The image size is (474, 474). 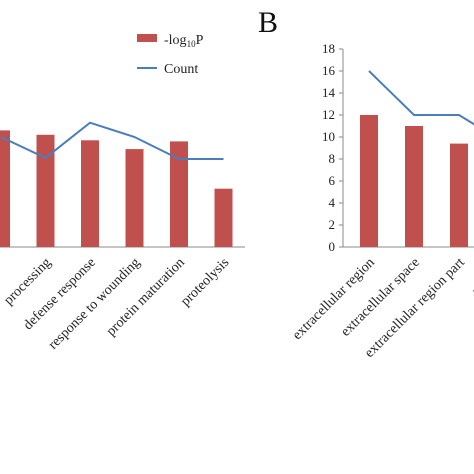 What do you see at coordinates (181, 69) in the screenshot?
I see `legend-count-label: Count` at bounding box center [181, 69].